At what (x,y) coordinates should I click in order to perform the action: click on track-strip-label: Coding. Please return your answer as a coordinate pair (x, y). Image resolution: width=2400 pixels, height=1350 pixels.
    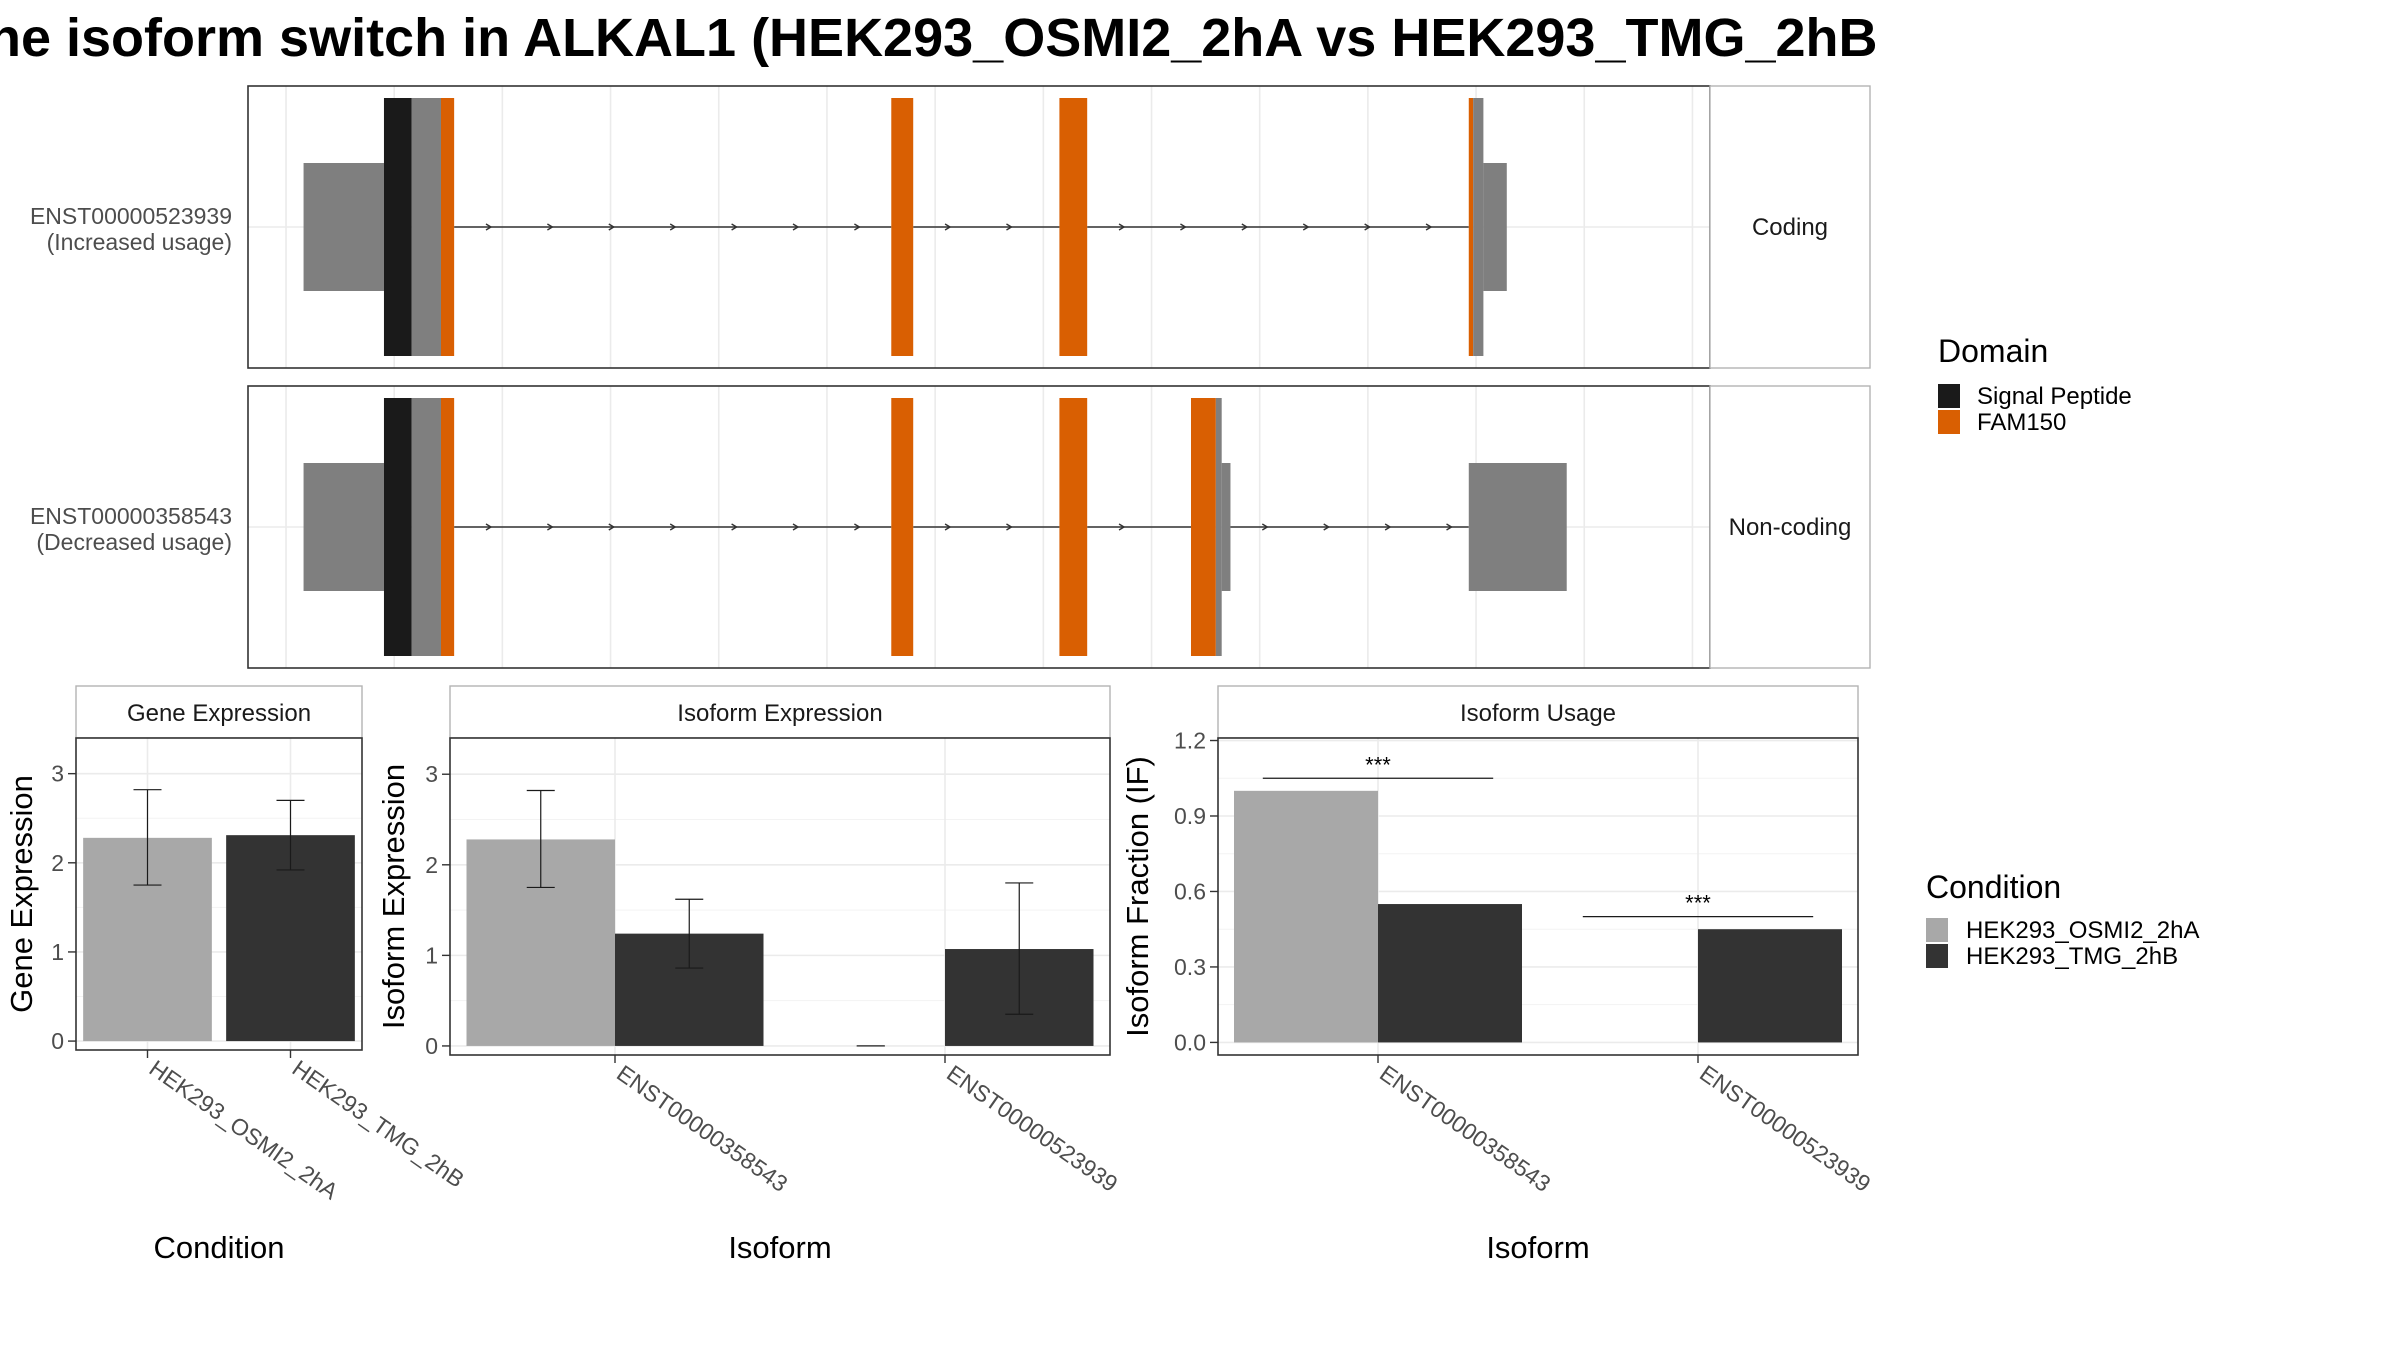
    Looking at the image, I should click on (1790, 227).